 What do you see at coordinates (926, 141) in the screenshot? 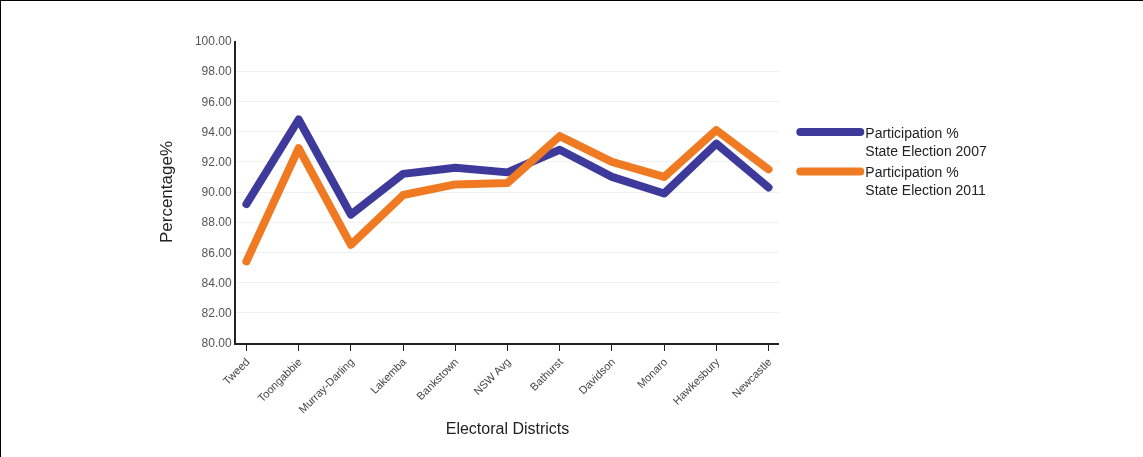
I see `legend-label: Participation % State Election 2007` at bounding box center [926, 141].